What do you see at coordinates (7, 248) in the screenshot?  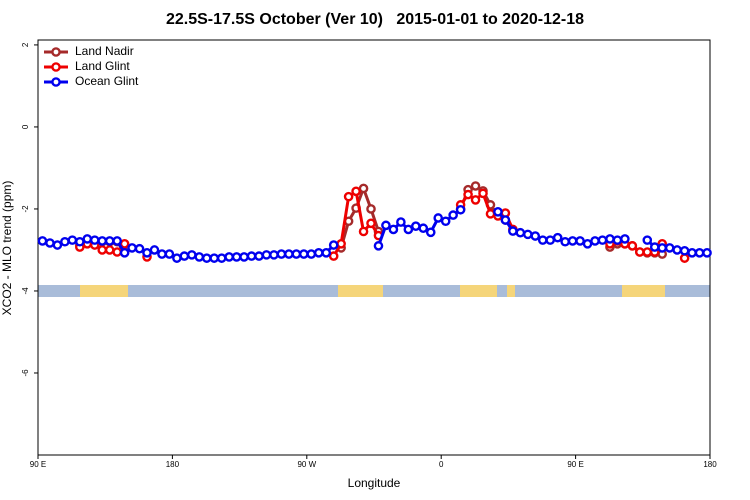 I see `y-axis-label: XCO2 - MLO trend (ppm)` at bounding box center [7, 248].